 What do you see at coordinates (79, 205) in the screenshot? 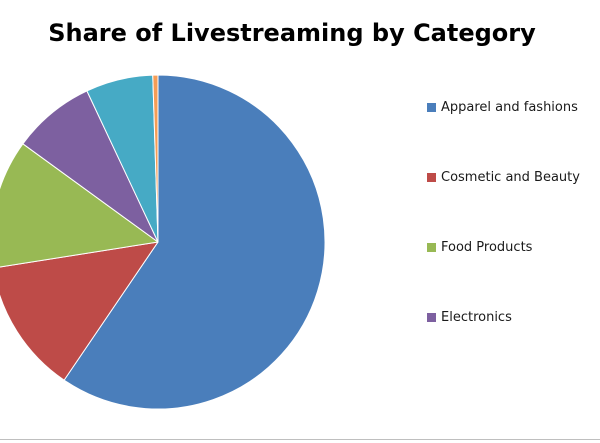
I see `pie-slice-food-products` at bounding box center [79, 205].